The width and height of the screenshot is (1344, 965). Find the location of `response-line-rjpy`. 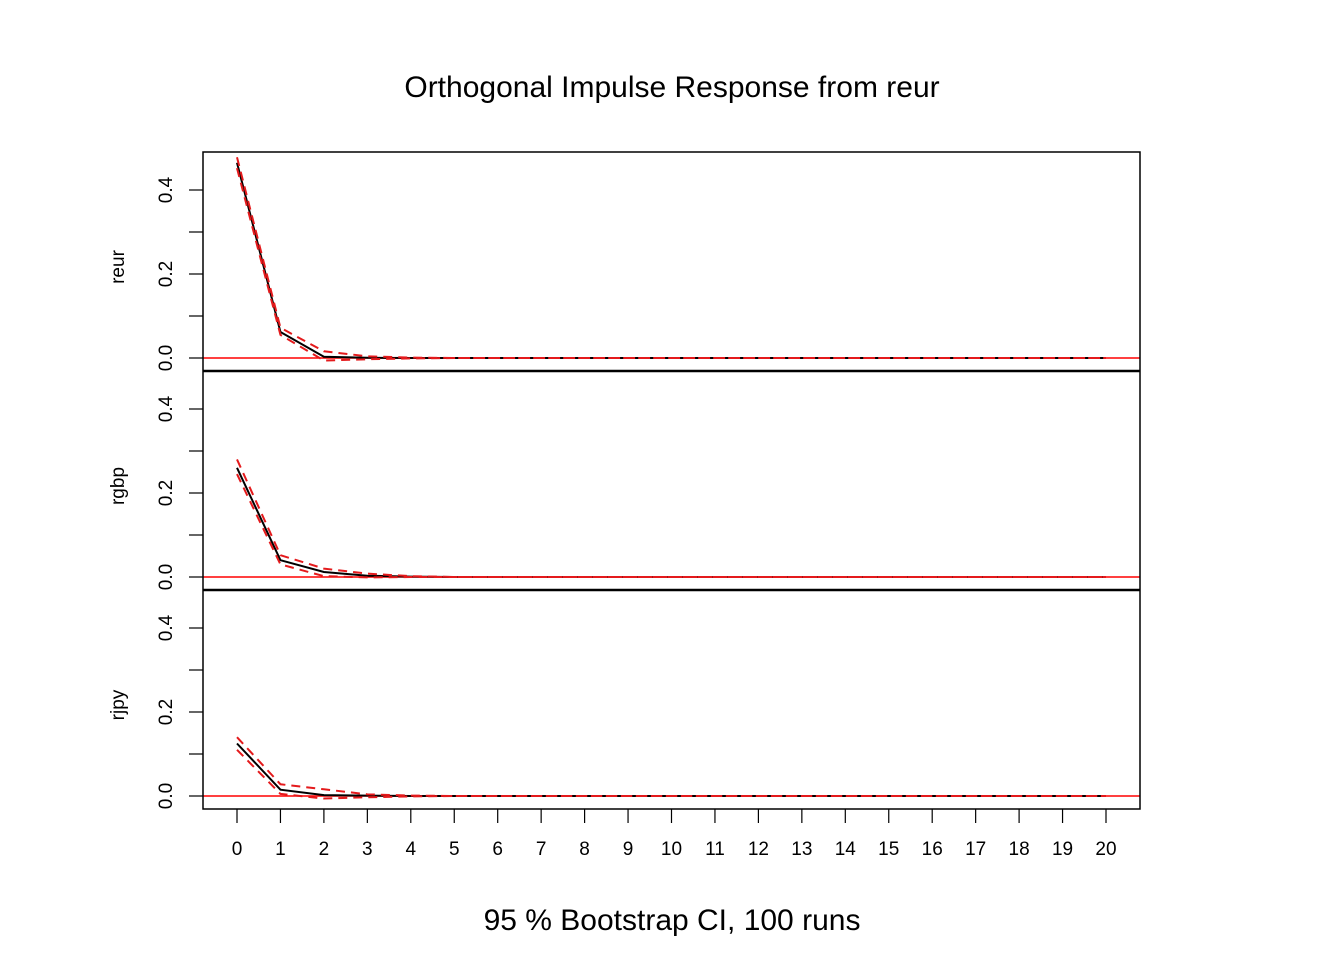

response-line-rjpy is located at coordinates (671, 769).